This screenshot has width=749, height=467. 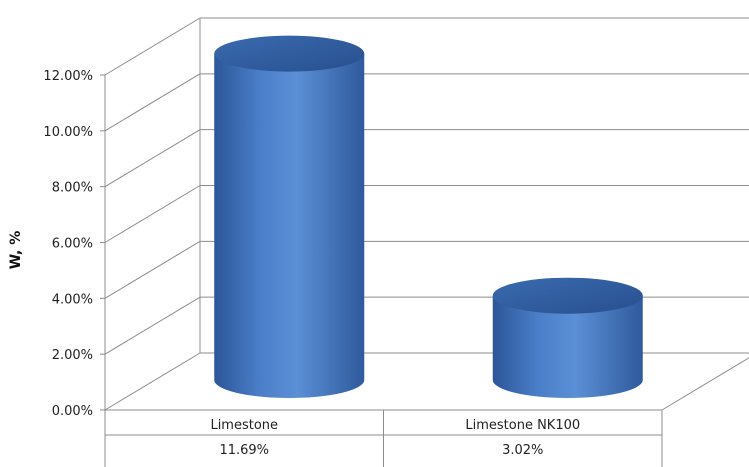 I want to click on y-tick-label: 8.00%, so click(x=72, y=188).